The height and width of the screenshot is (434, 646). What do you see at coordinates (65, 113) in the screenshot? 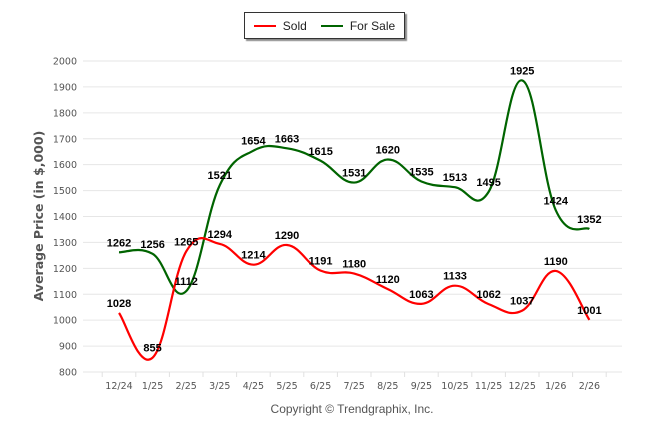
I see `y-tick-label: 1800` at bounding box center [65, 113].